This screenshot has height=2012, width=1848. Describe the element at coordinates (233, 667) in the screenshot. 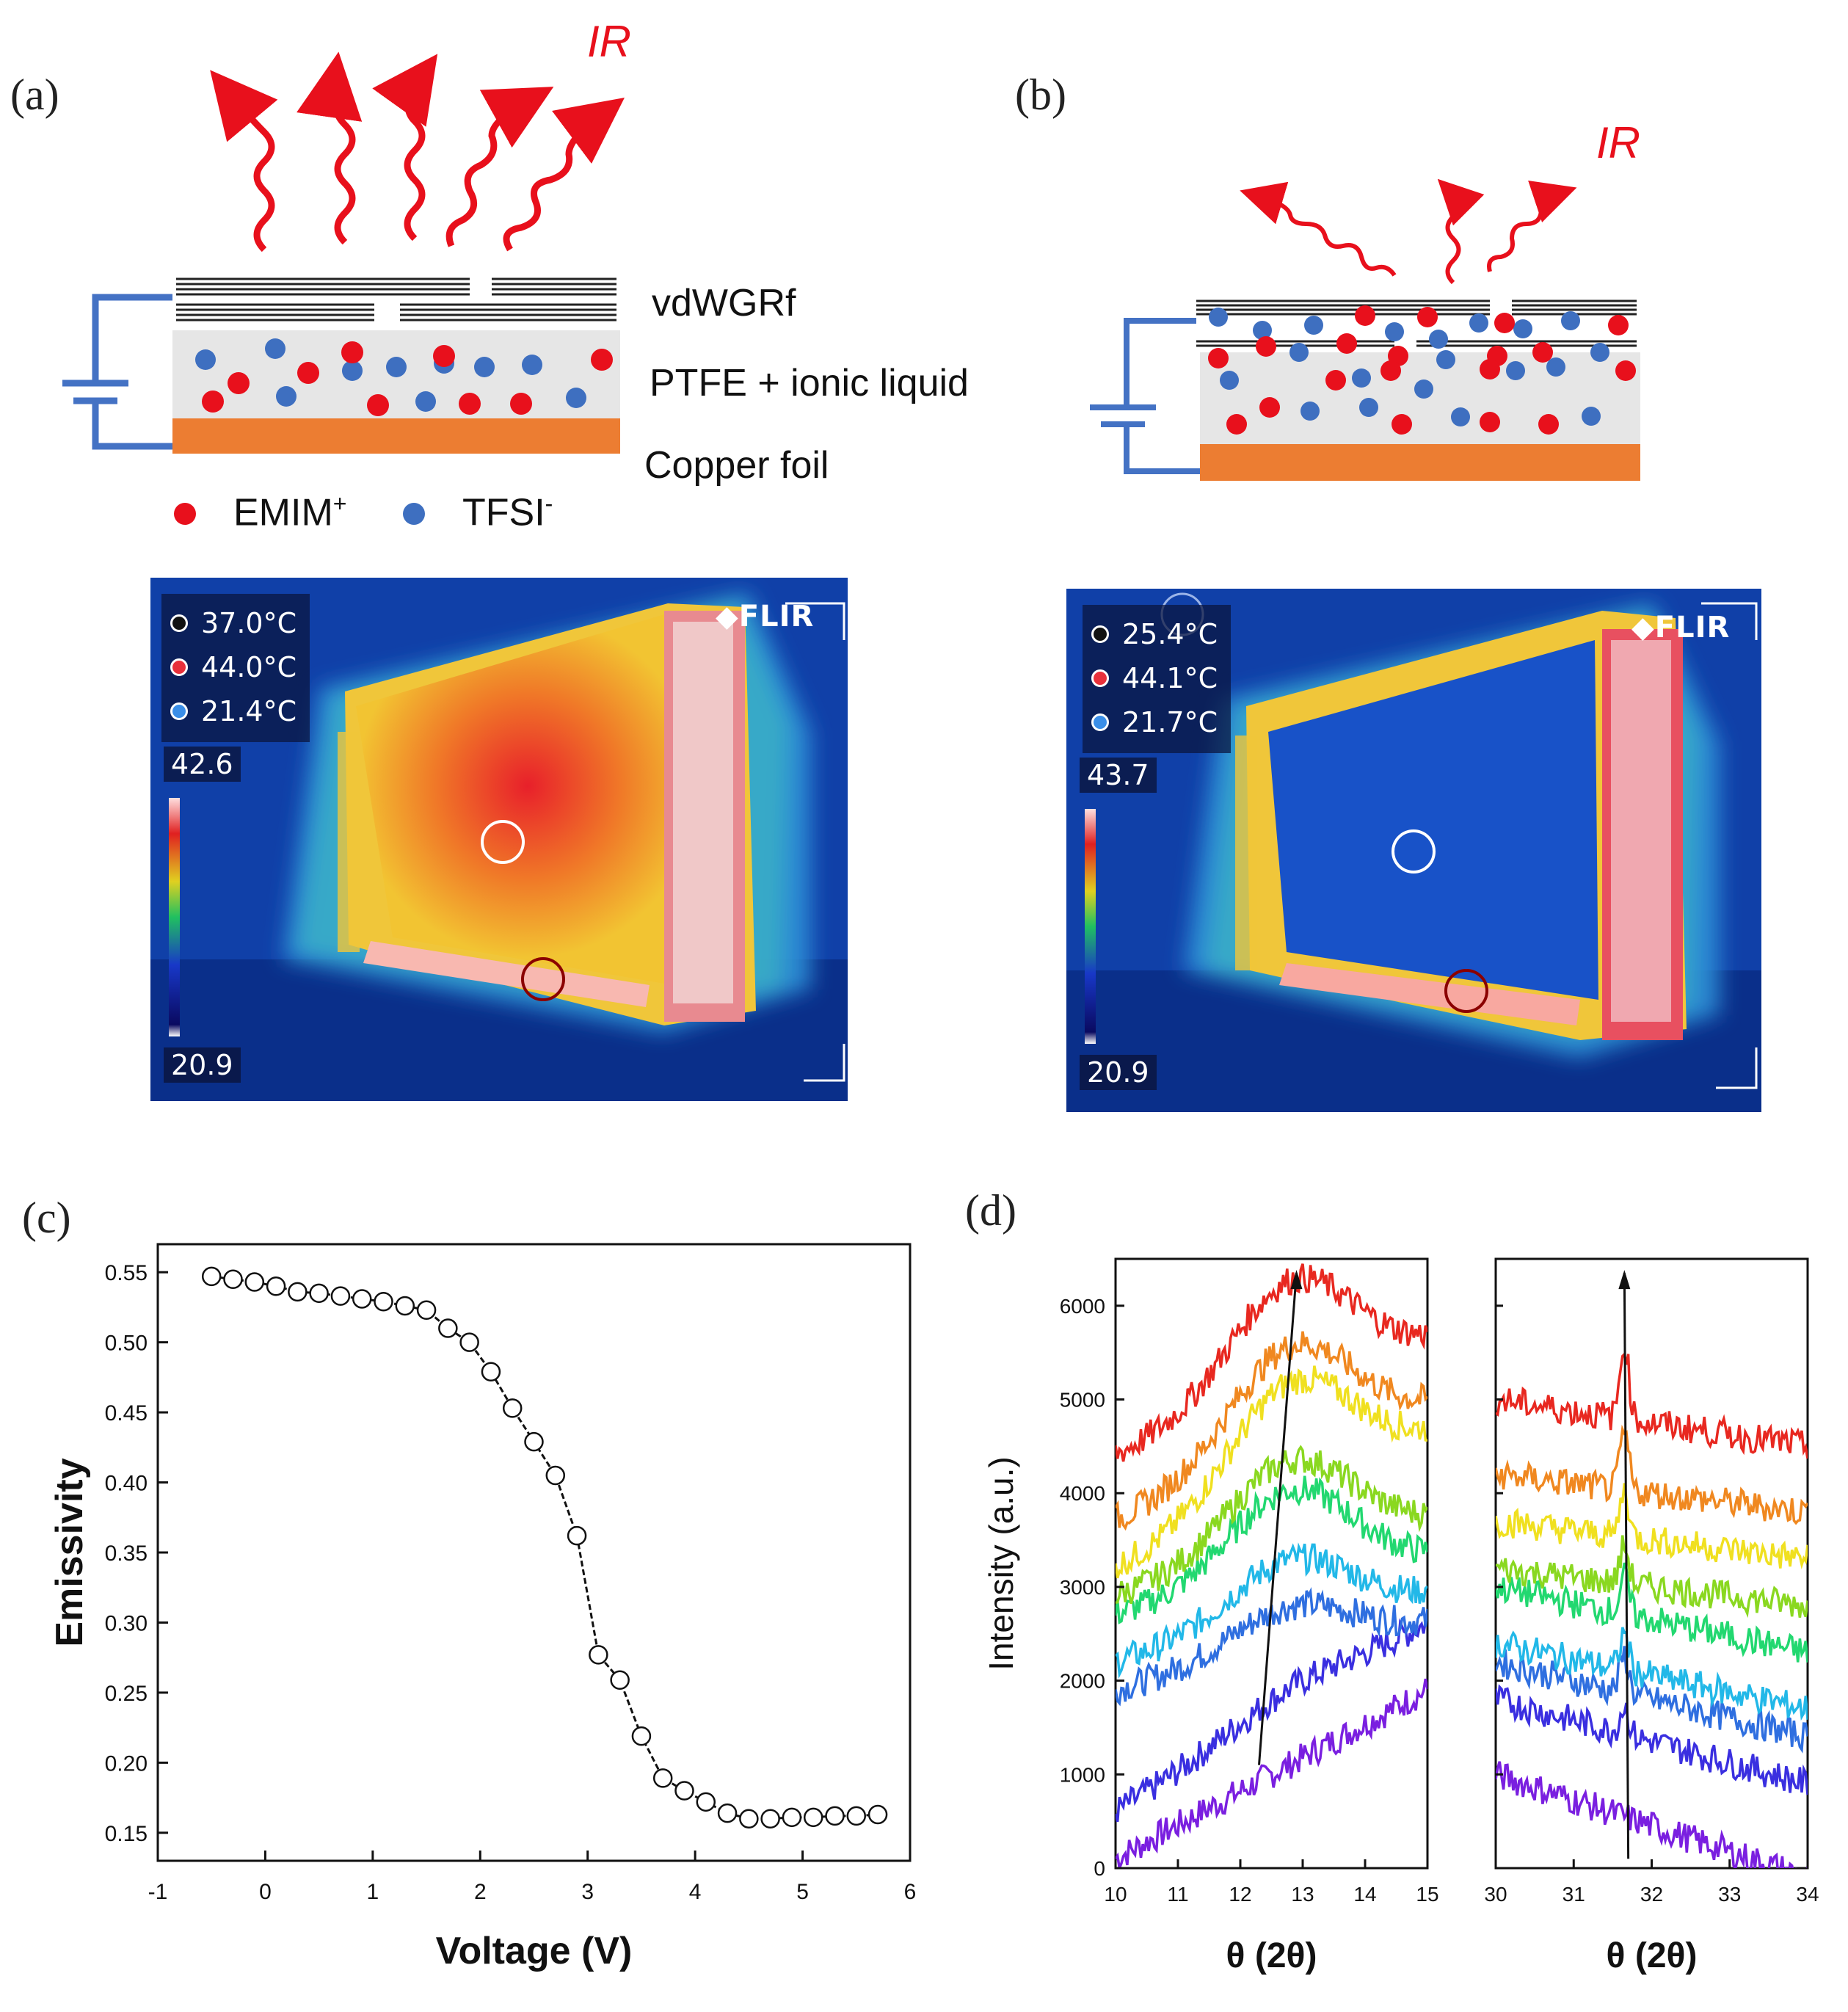

I see `readout-max: 44.0°C` at that location.